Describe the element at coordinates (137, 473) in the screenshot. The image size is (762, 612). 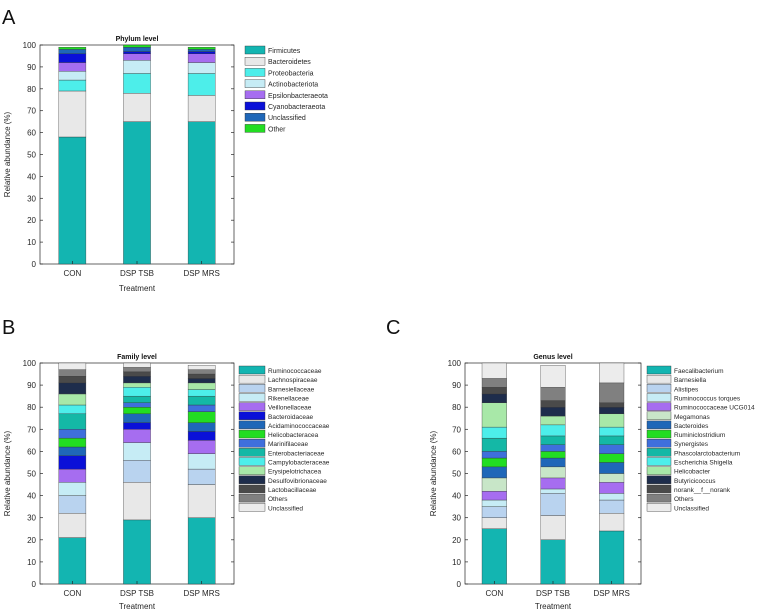
I see `stacked-bar-dsp-tsb` at that location.